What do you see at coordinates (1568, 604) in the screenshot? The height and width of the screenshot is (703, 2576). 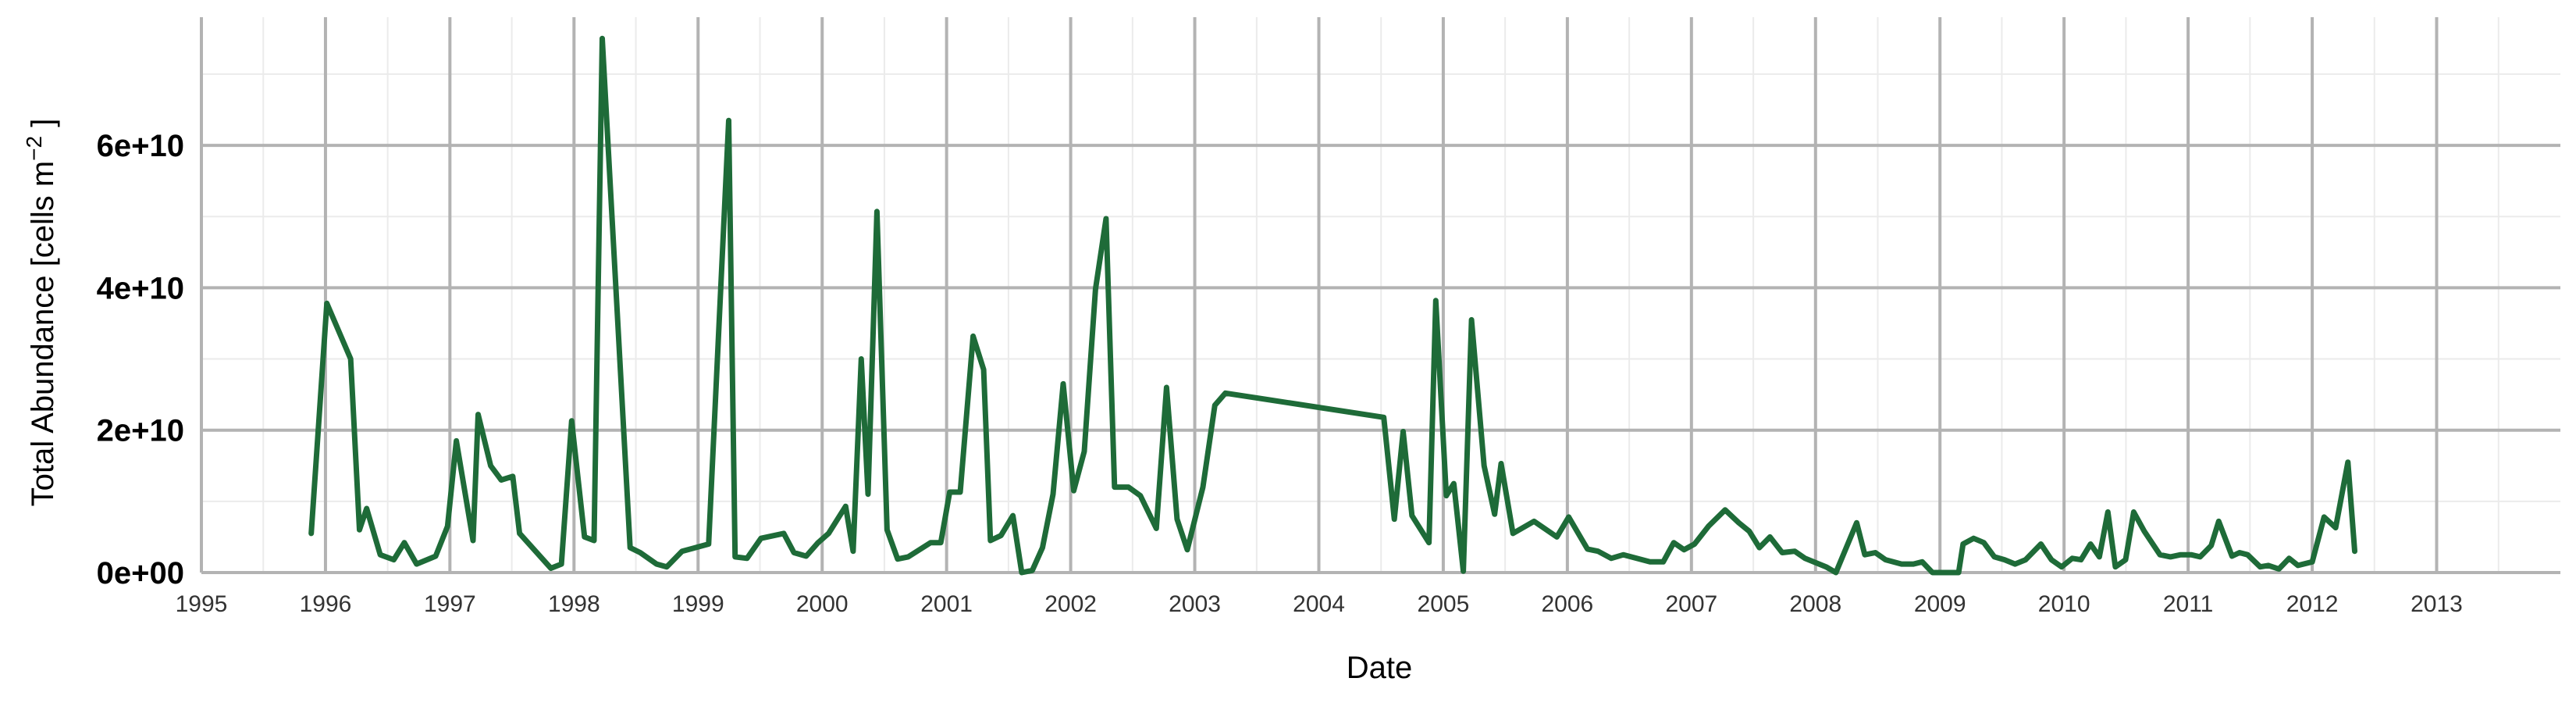 I see `x-tick-label: 2006` at bounding box center [1568, 604].